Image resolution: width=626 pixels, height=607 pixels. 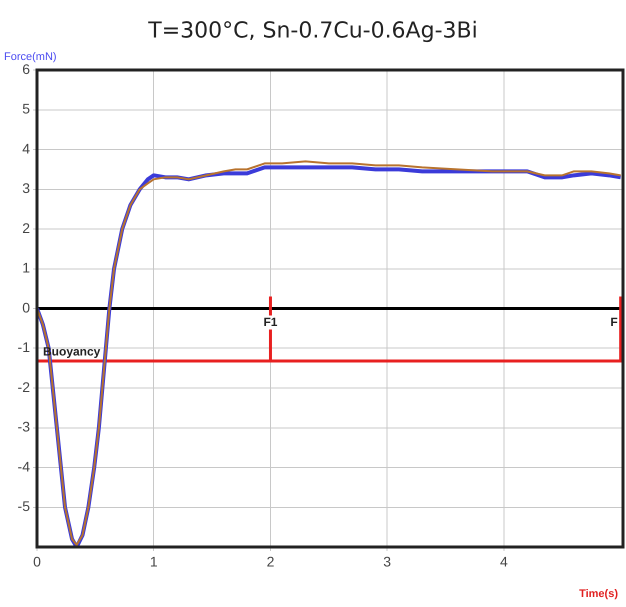 I want to click on y-tick-label: -4, so click(x=24, y=466).